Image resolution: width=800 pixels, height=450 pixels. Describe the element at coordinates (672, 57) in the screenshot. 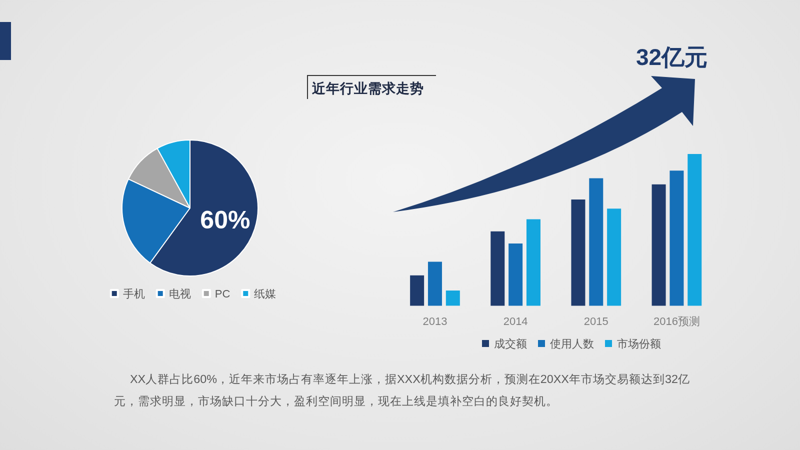

I see `text: 32亿元` at that location.